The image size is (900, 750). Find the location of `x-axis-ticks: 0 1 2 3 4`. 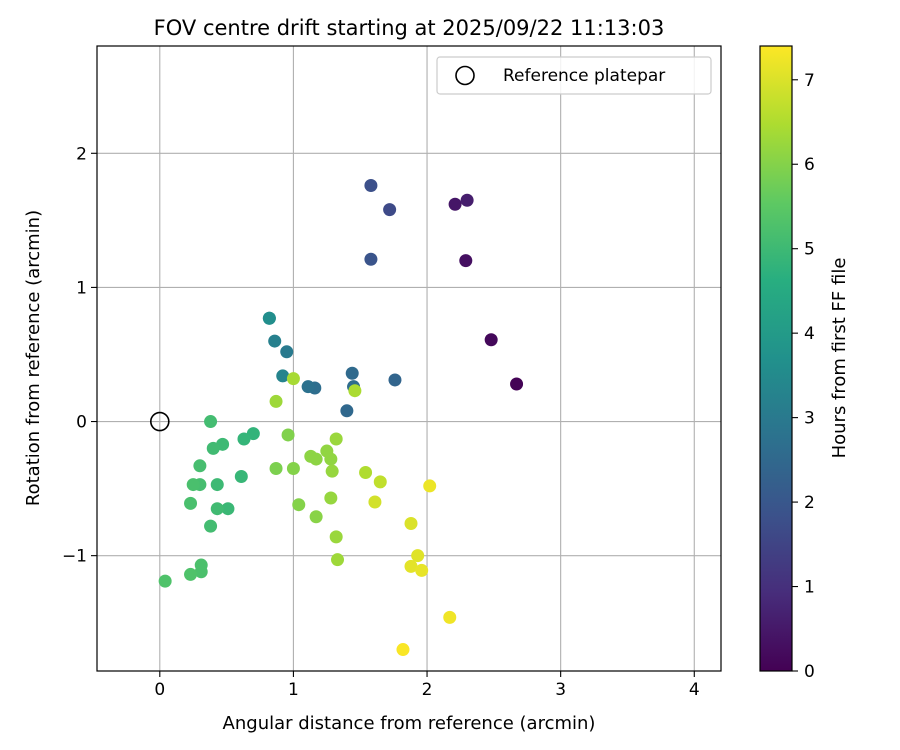

x-axis-ticks: 0 1 2 3 4 is located at coordinates (427, 685).